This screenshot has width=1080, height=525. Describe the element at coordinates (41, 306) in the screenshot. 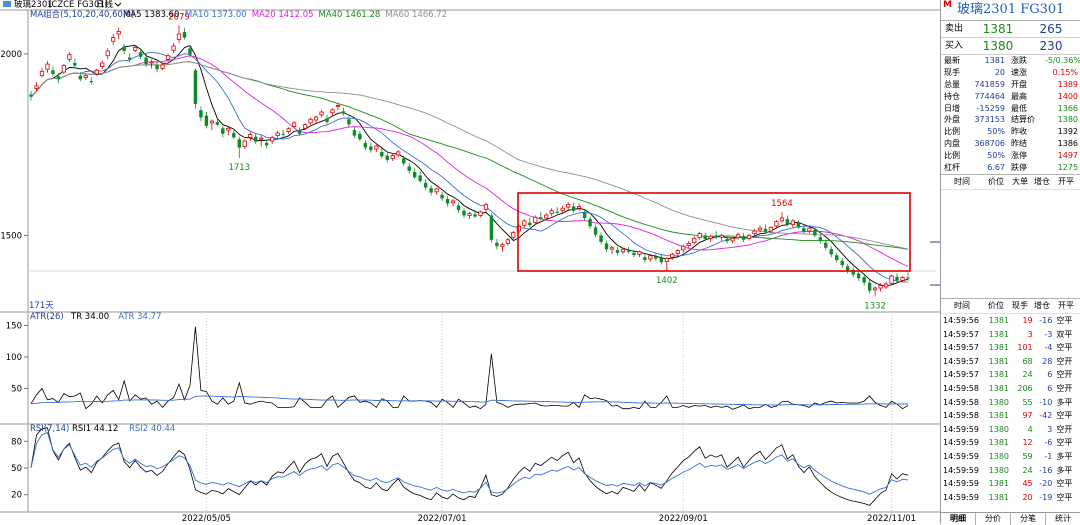

I see `count-label: 171天` at that location.